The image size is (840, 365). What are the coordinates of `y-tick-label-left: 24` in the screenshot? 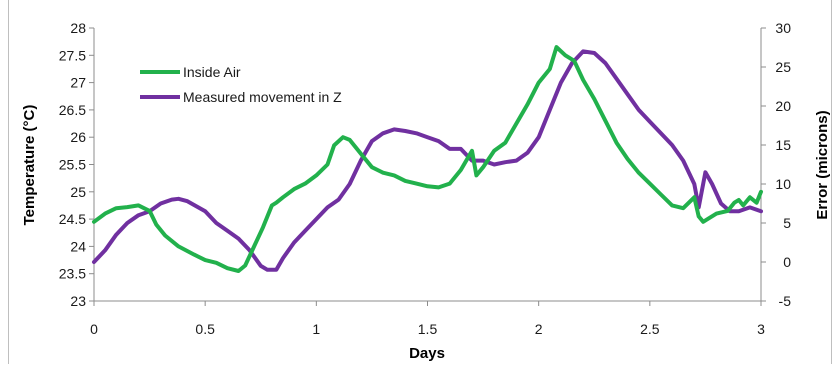 It's located at (78, 246).